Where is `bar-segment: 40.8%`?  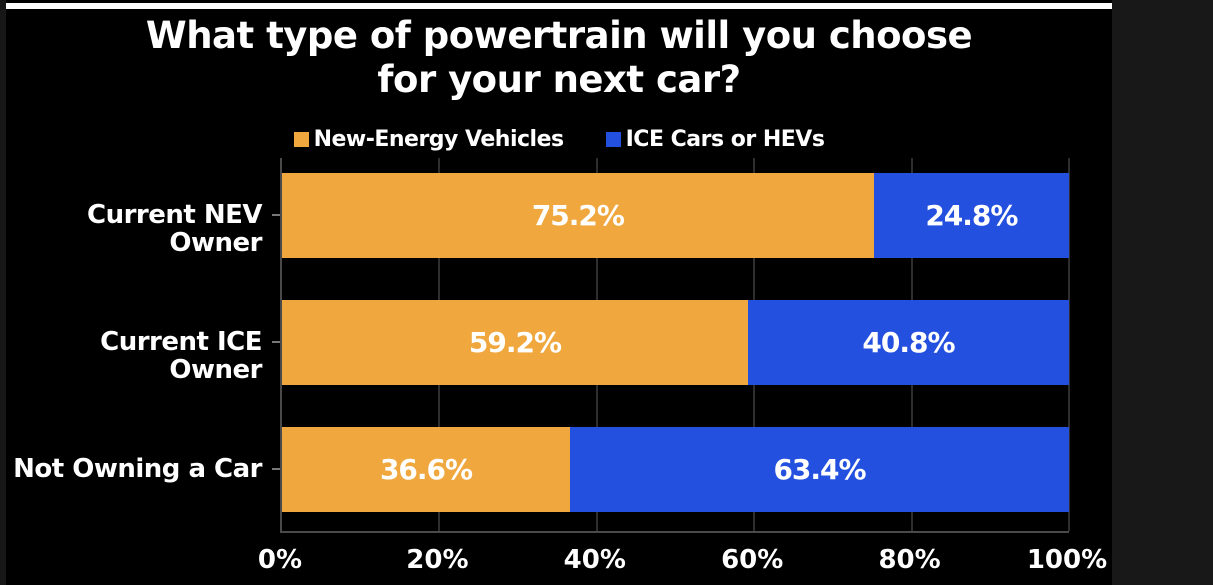 bar-segment: 40.8% is located at coordinates (908, 342).